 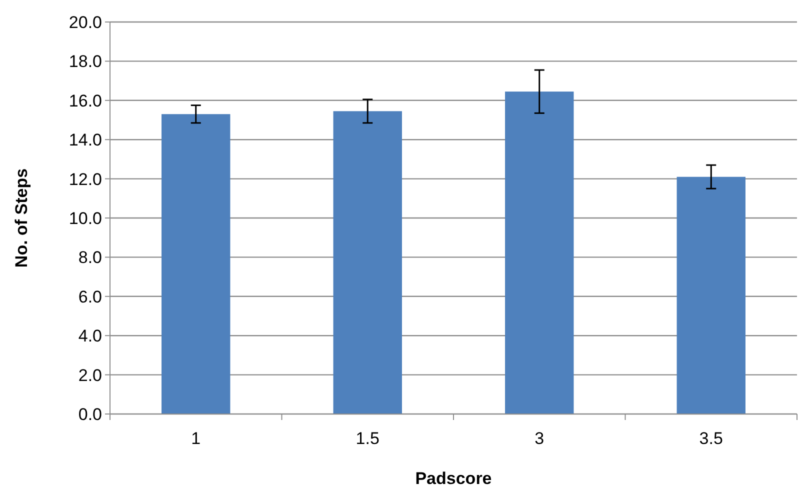 What do you see at coordinates (90, 414) in the screenshot?
I see `y-tick-label: 0.0` at bounding box center [90, 414].